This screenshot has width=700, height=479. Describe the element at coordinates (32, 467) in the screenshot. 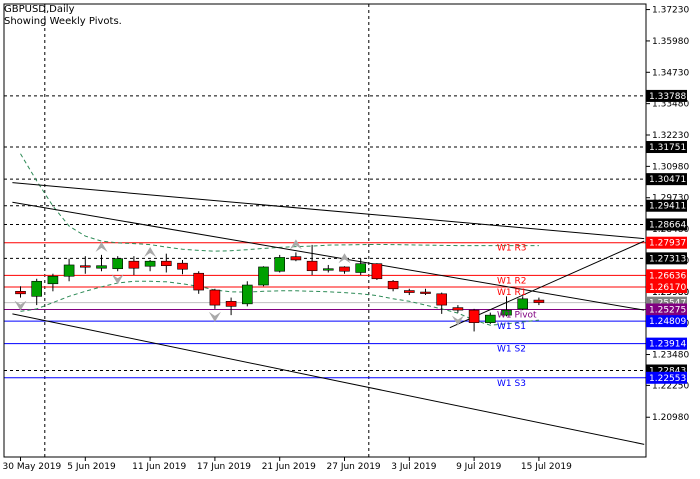

I see `x-axis-tick-label: 30 May 2019` at that location.